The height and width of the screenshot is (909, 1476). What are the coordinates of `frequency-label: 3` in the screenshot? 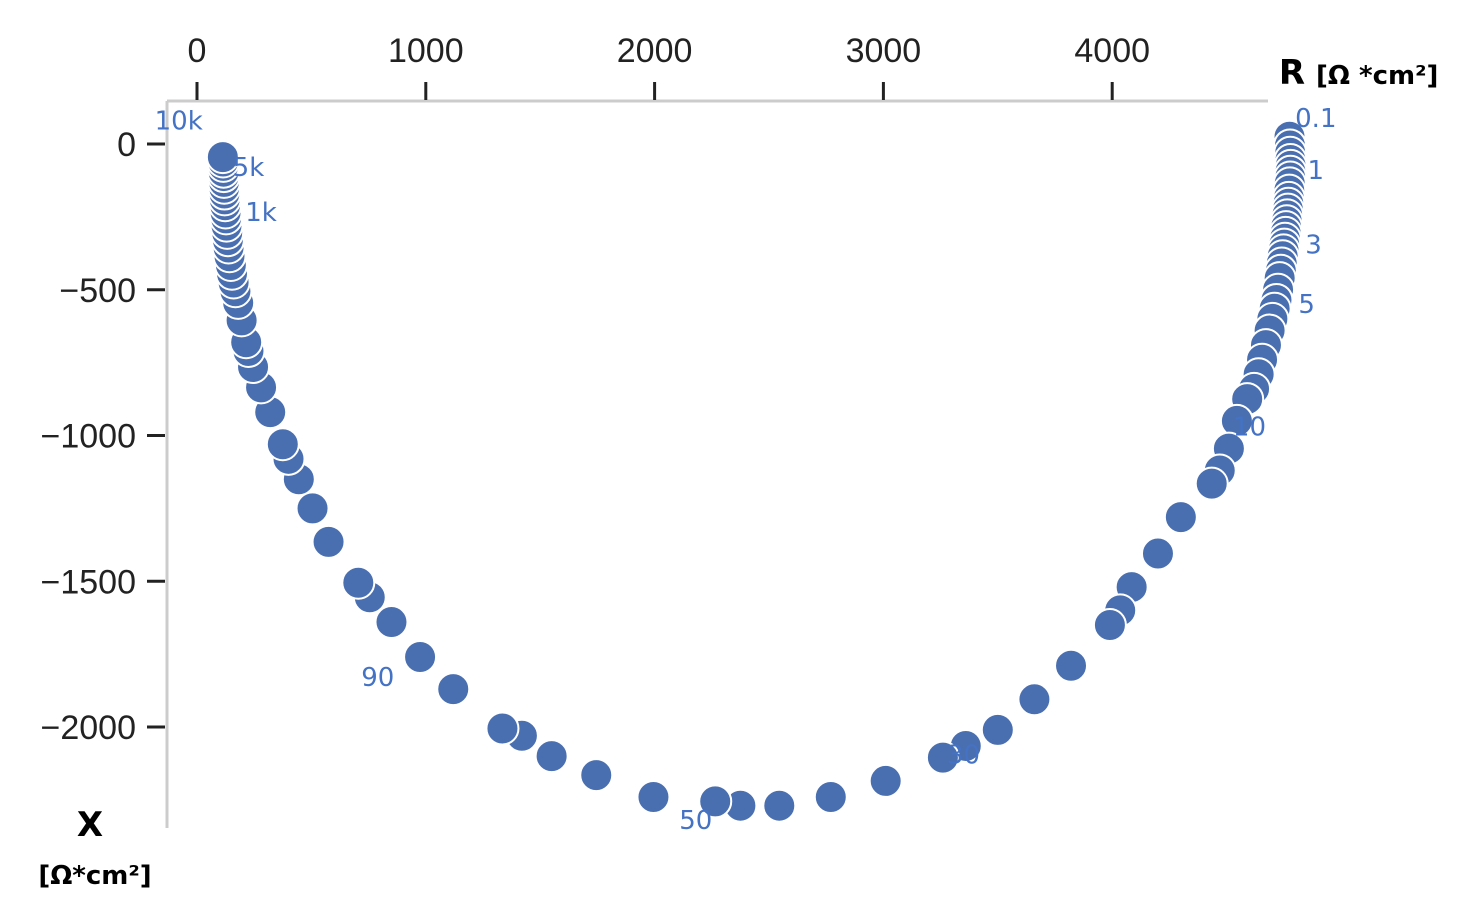 It's located at (1313, 245).